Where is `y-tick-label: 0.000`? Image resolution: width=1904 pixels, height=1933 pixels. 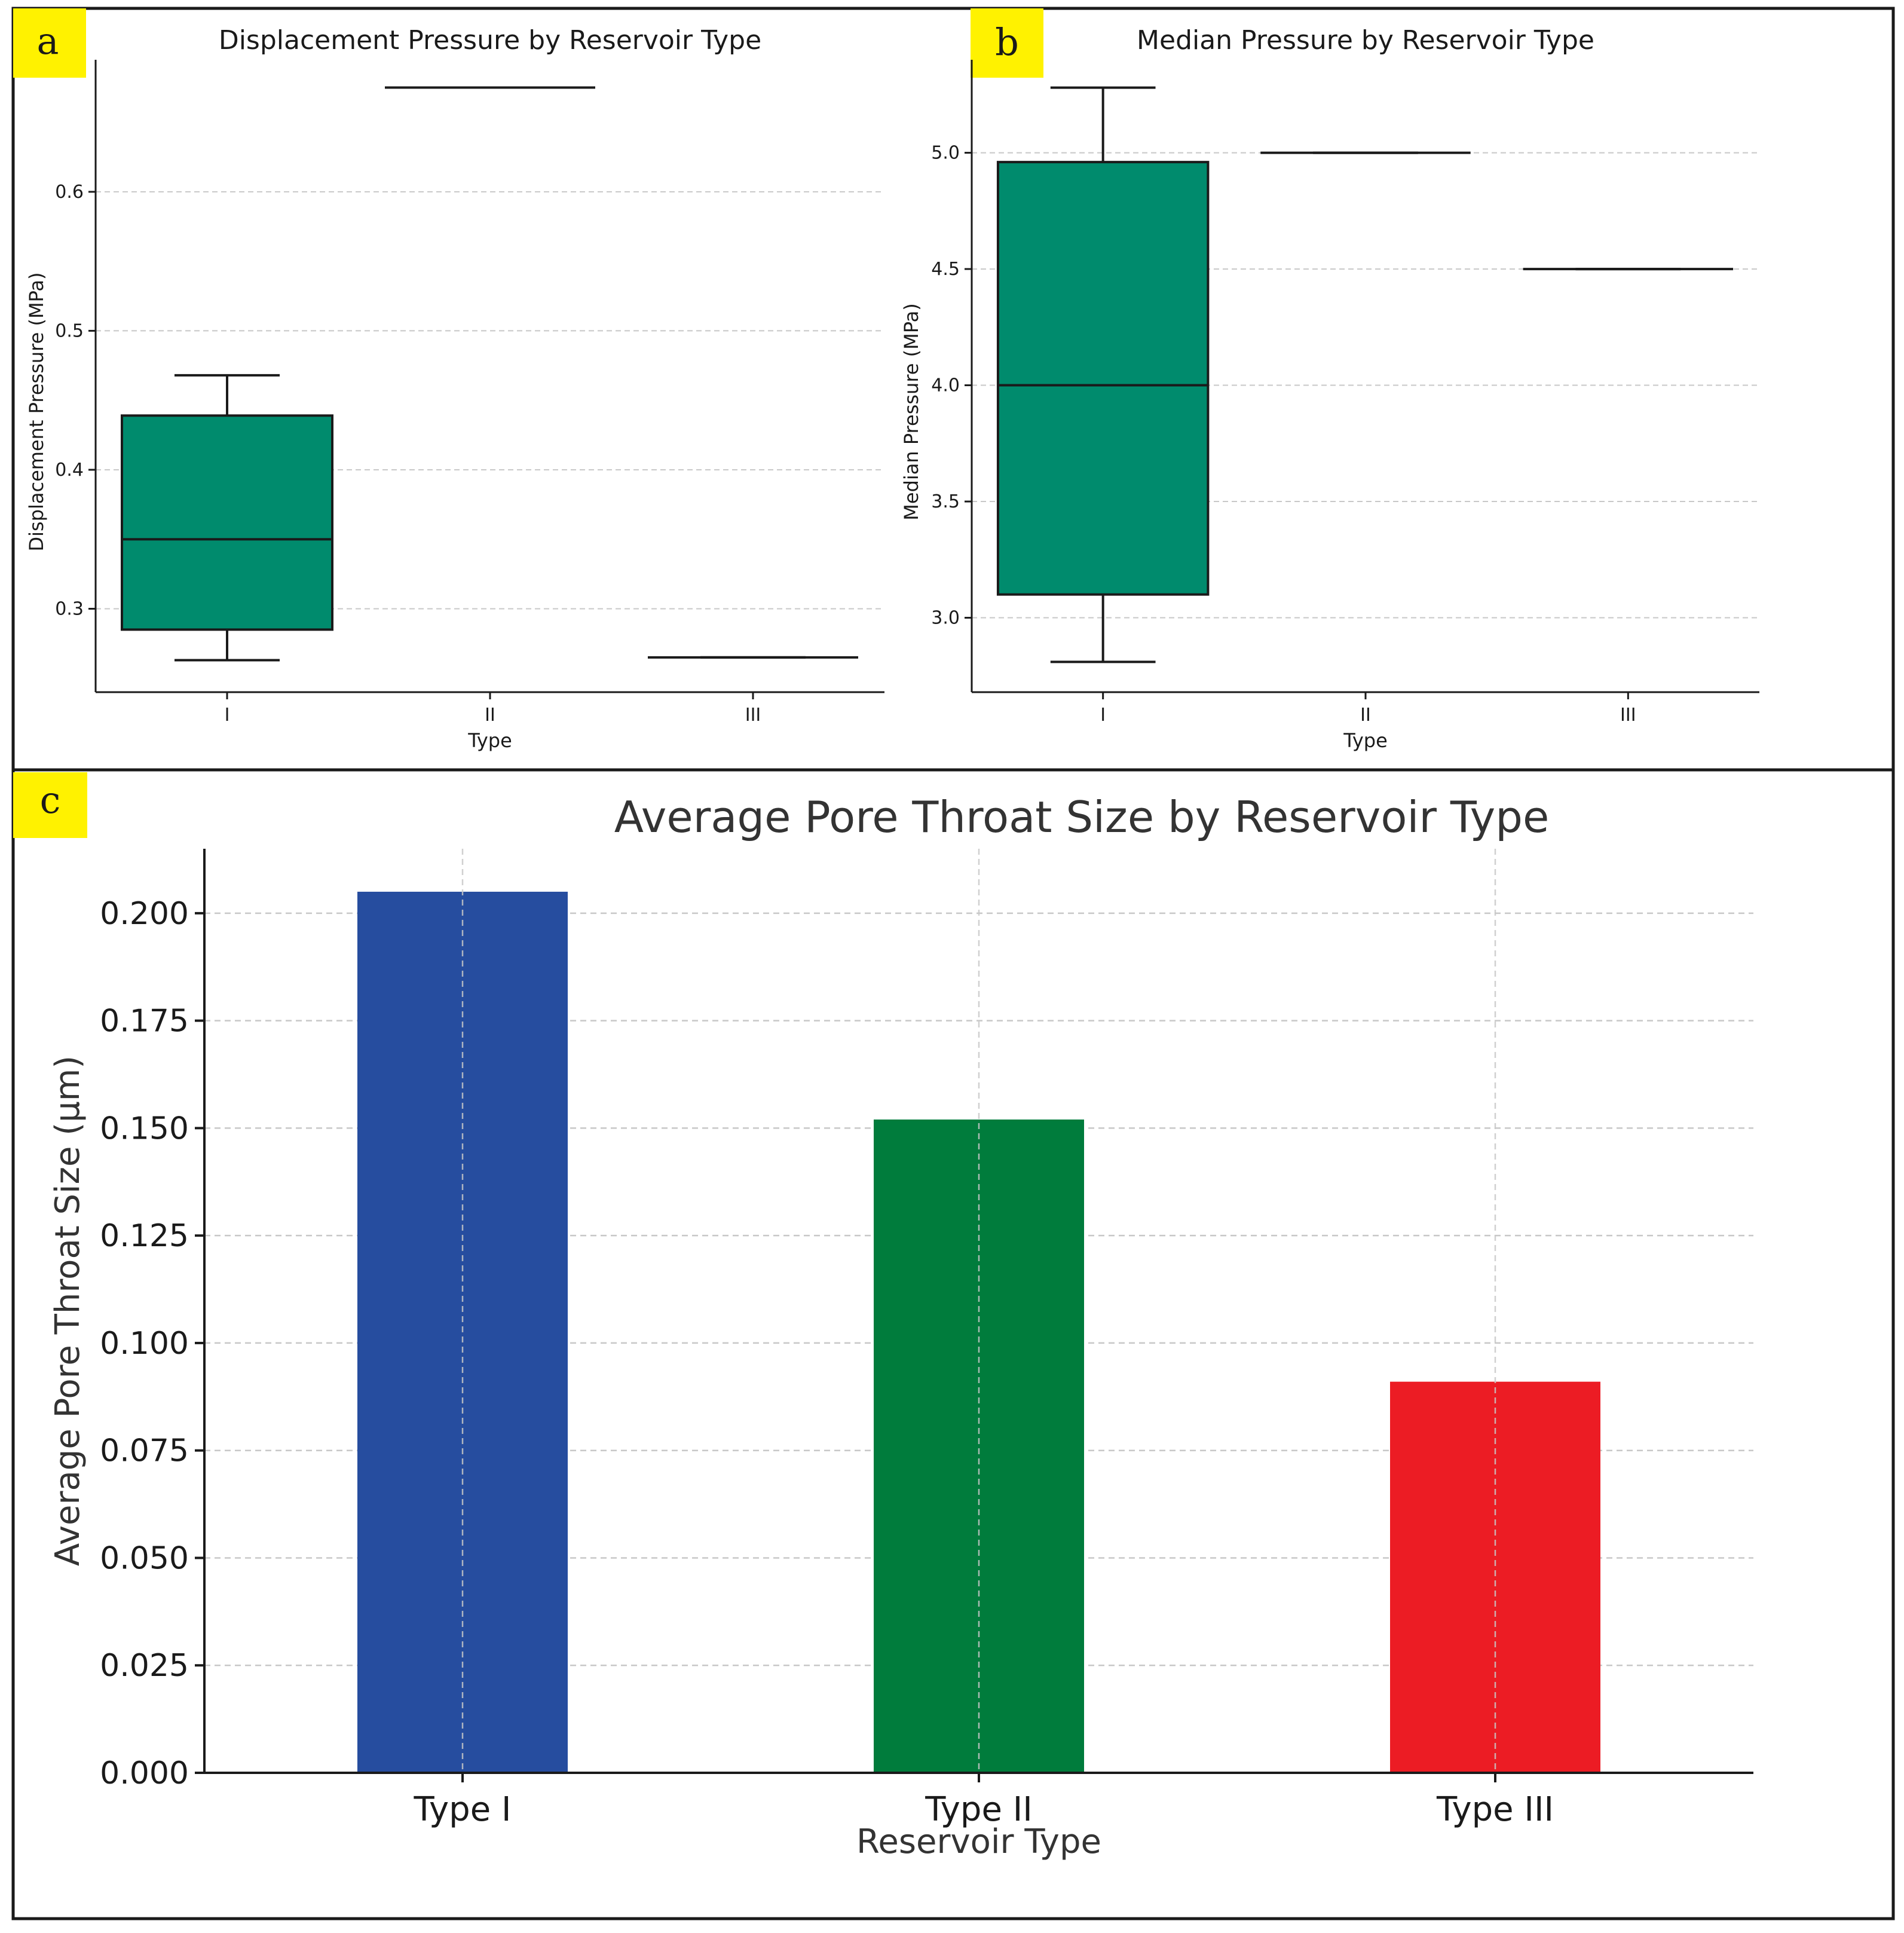 y-tick-label: 0.000 is located at coordinates (144, 1773).